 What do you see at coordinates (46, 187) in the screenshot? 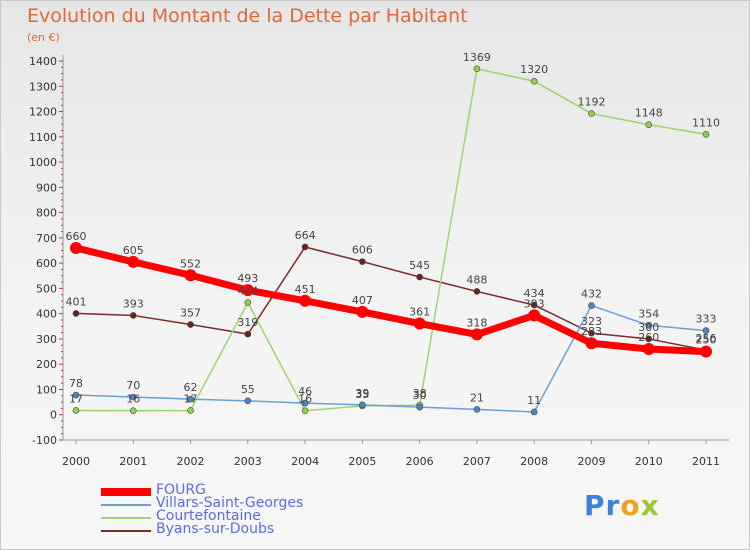
I see `y-tick-label: 900` at bounding box center [46, 187].